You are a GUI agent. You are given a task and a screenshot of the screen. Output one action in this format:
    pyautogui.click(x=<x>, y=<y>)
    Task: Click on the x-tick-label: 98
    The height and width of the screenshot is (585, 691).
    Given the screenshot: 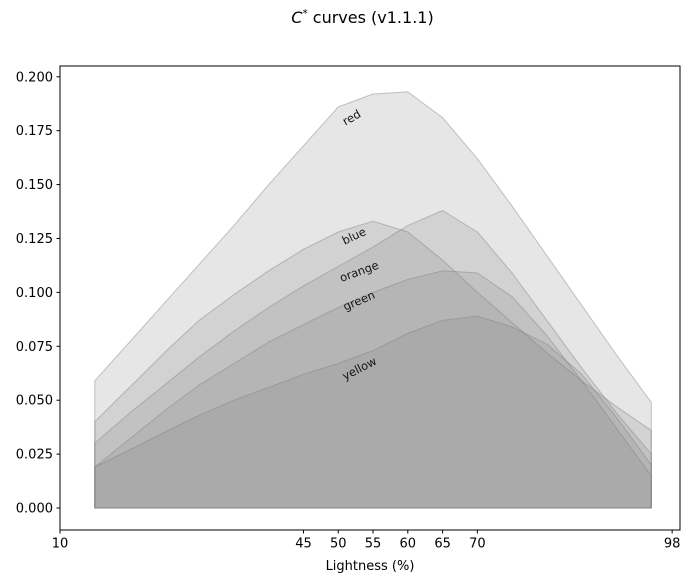 What is the action you would take?
    pyautogui.click(x=672, y=544)
    